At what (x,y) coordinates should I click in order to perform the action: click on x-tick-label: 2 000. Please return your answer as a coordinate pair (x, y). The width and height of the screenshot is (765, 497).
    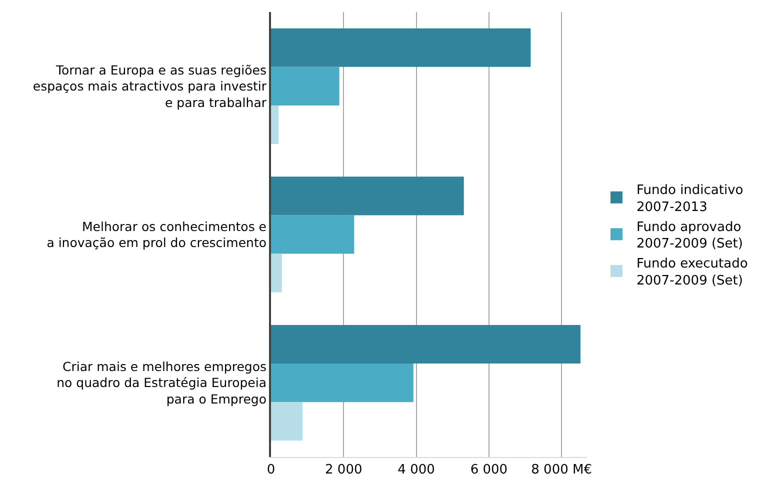
    Looking at the image, I should click on (343, 470).